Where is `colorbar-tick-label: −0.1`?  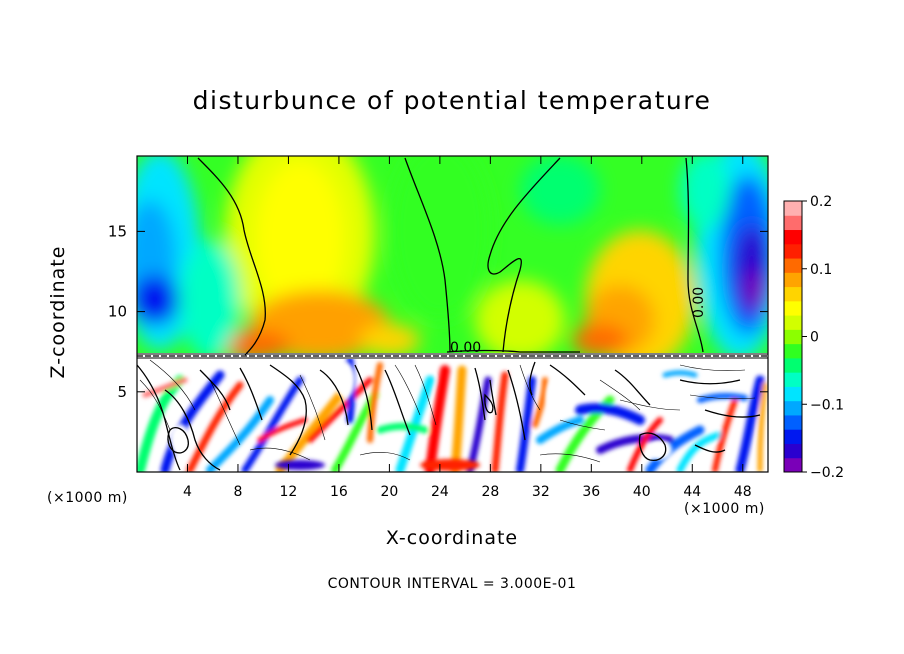 colorbar-tick-label: −0.1 is located at coordinates (827, 405).